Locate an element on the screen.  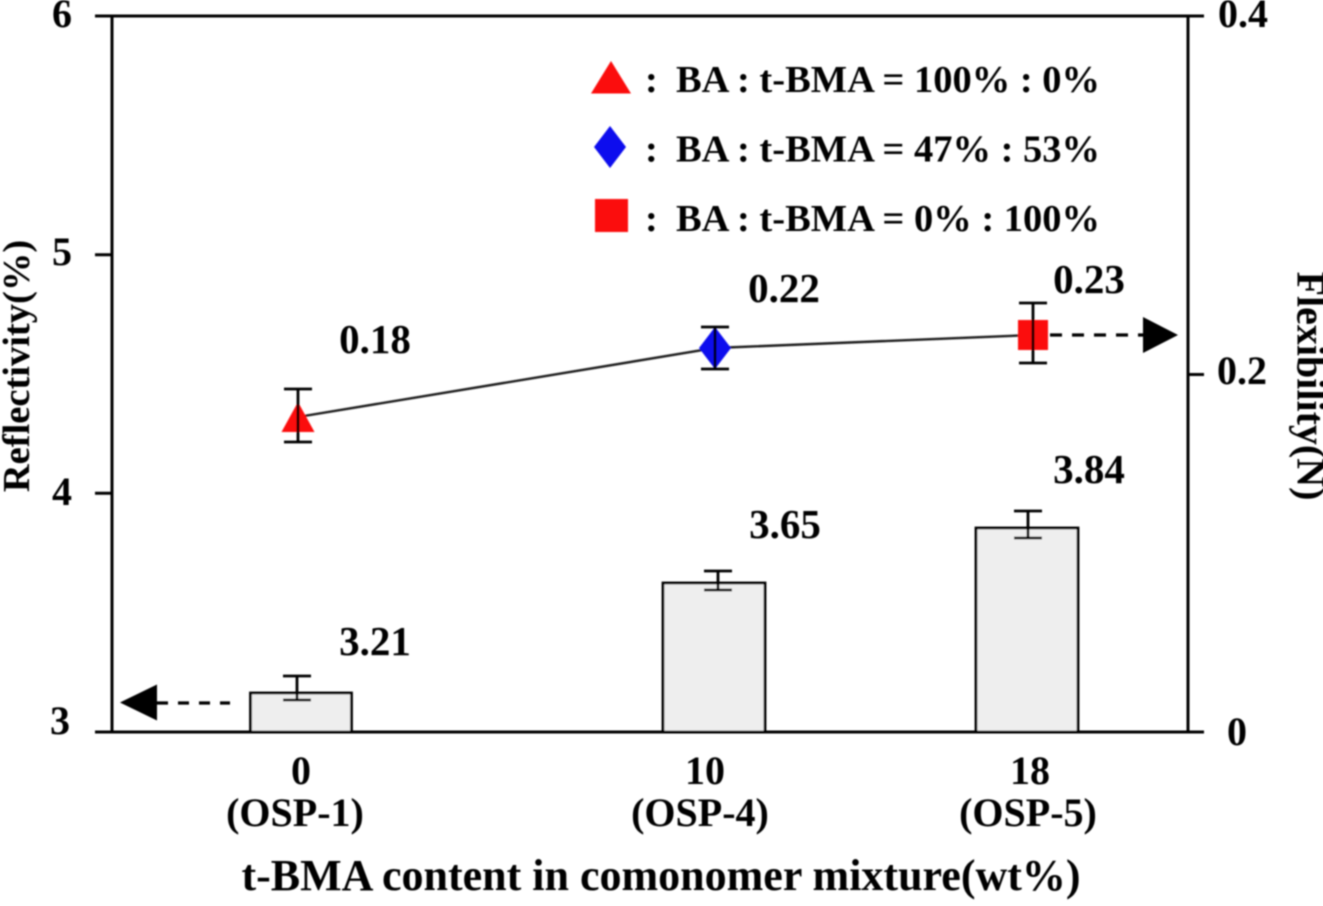
svg-text: 5 is located at coordinates (62, 251).